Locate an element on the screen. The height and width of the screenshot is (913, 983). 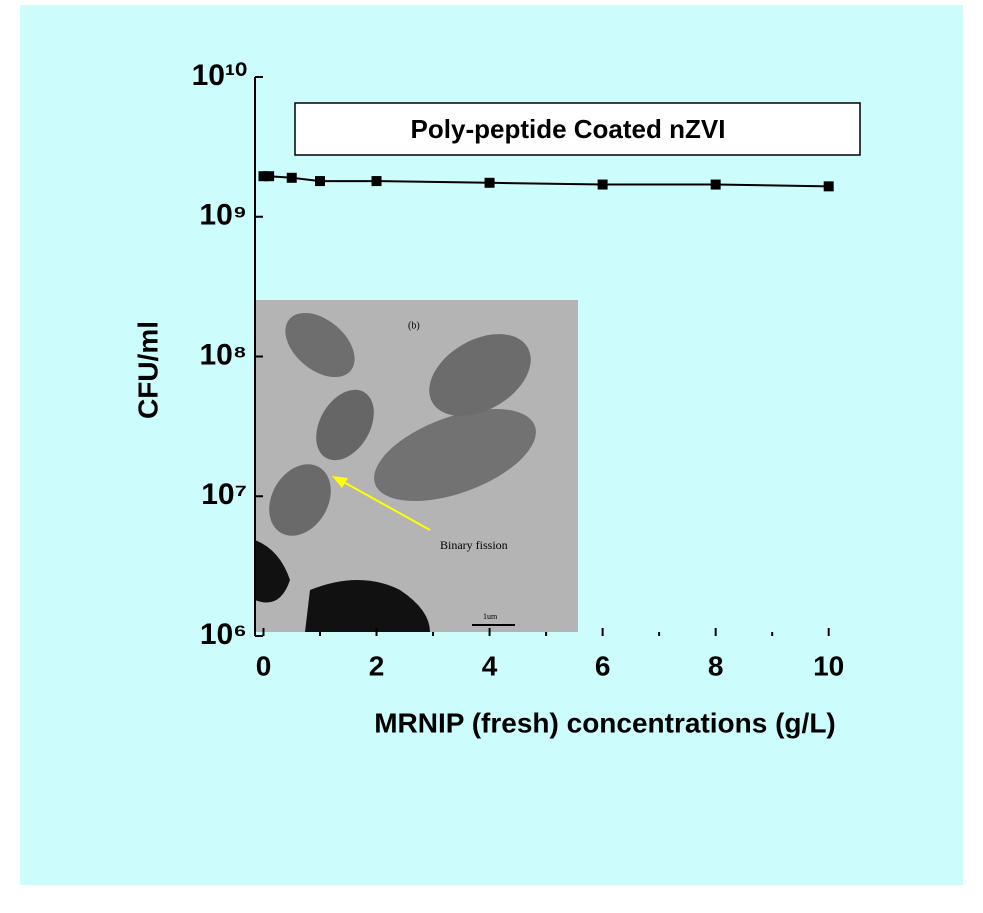
y-tick-label: 10⁷ is located at coordinates (224, 494).